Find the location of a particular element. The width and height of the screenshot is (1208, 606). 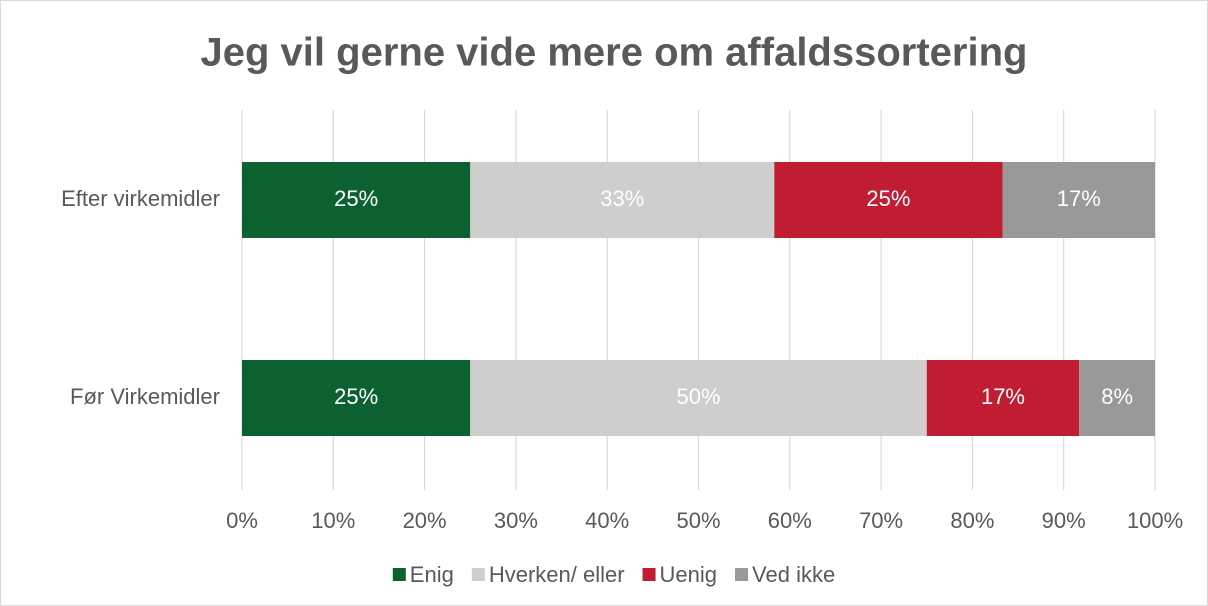

x-tick-label: 80% is located at coordinates (972, 520).